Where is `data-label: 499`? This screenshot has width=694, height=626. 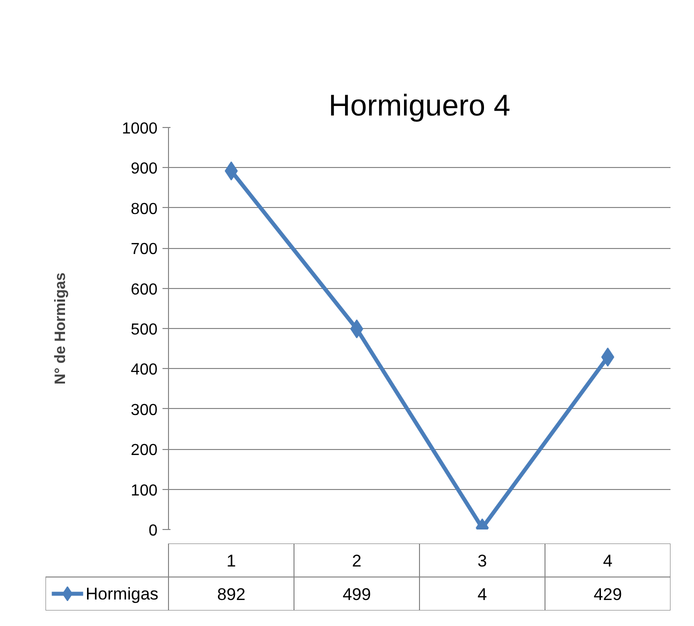 data-label: 499 is located at coordinates (356, 594).